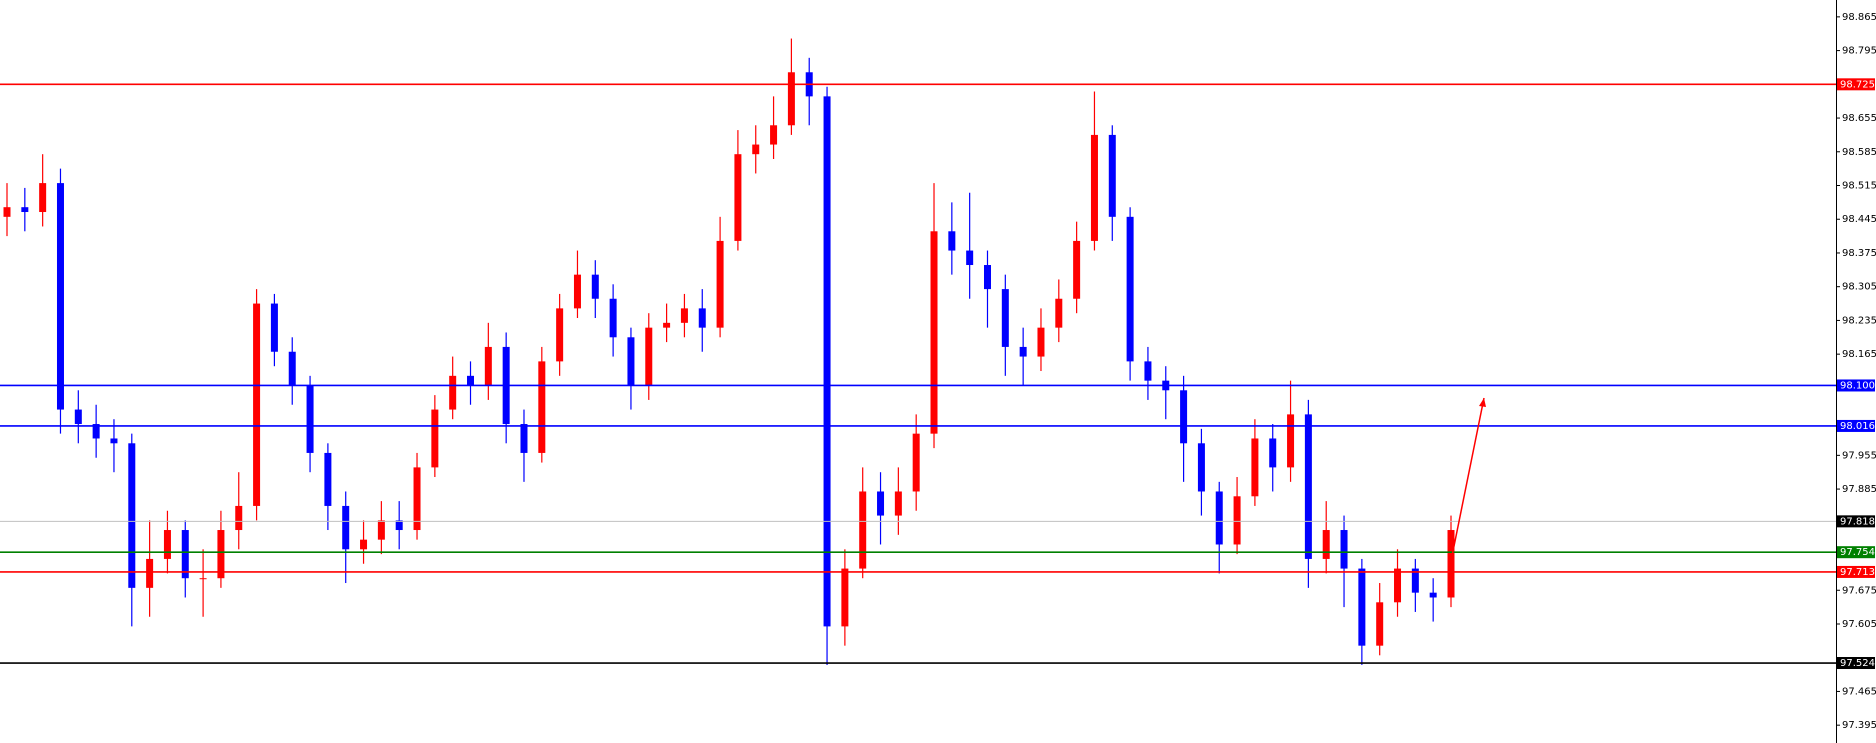 This screenshot has height=743, width=1876. Describe the element at coordinates (1859, 320) in the screenshot. I see `y-tick-label: 98.235` at that location.